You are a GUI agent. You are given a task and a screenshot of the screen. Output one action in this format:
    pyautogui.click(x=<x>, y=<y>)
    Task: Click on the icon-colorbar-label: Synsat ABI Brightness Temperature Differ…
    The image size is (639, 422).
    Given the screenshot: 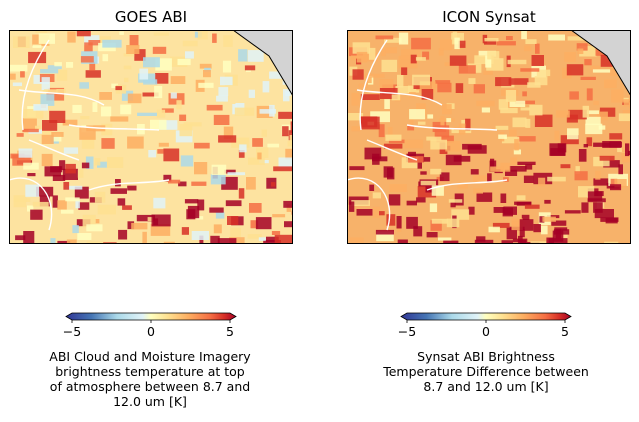 What is the action you would take?
    pyautogui.click(x=486, y=371)
    